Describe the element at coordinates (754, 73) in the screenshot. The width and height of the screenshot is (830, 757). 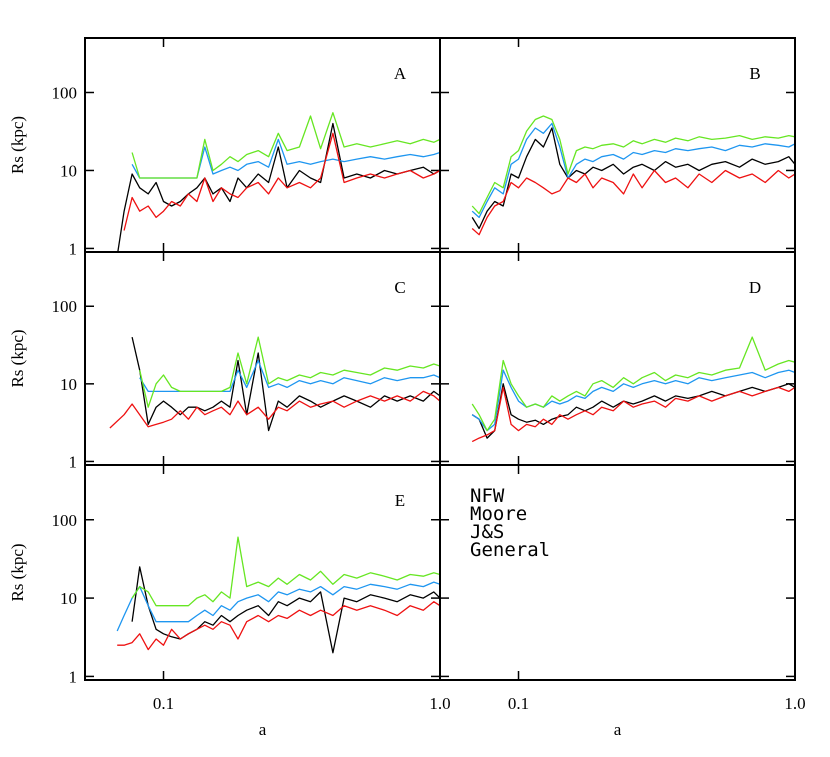
I see `panel-label: B` at that location.